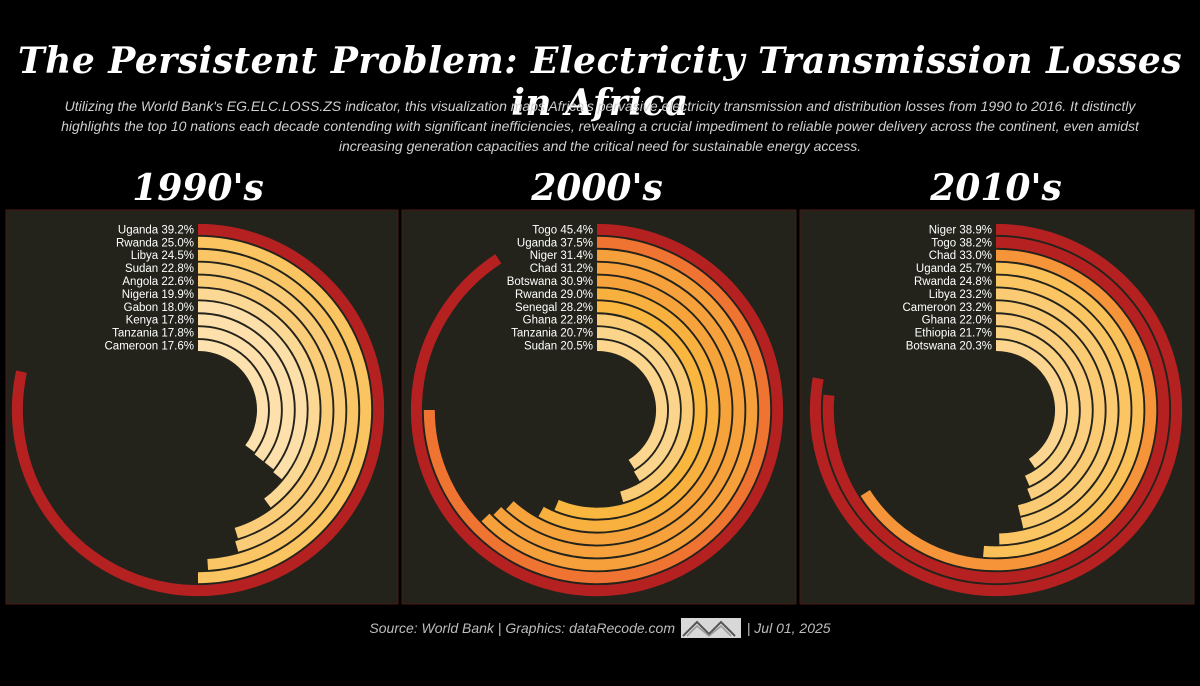  I want to click on bar-label: Gabon 18.0%, so click(159, 308).